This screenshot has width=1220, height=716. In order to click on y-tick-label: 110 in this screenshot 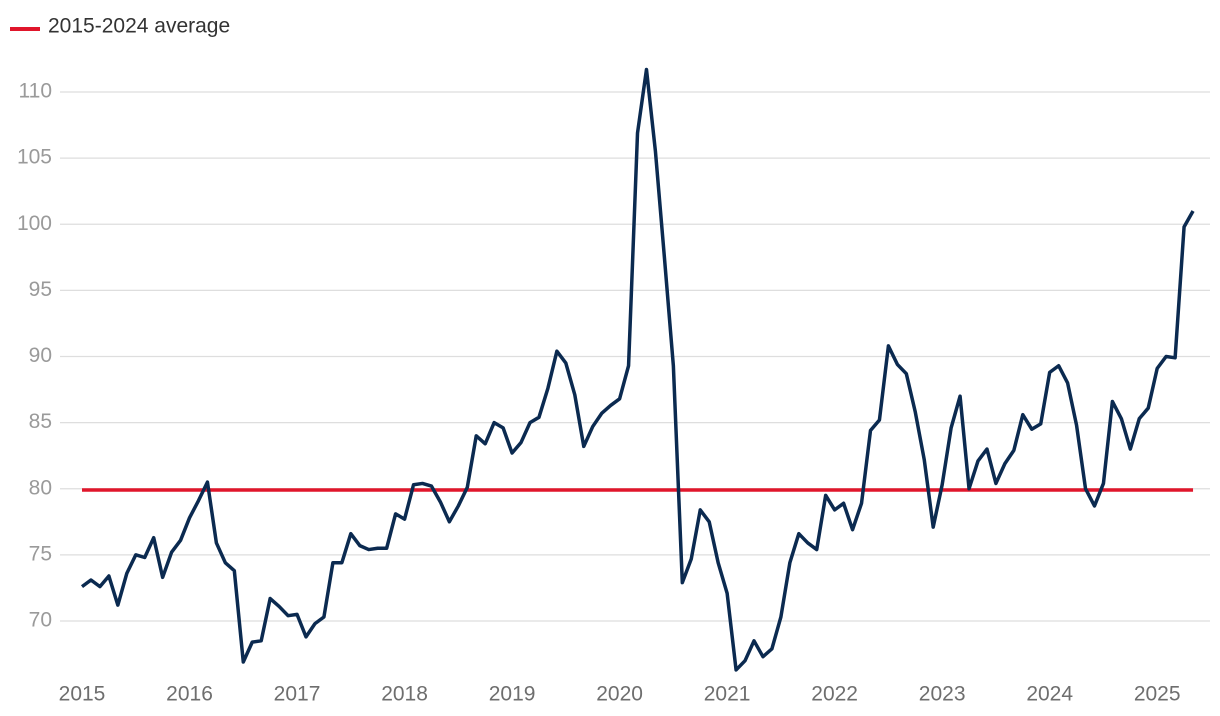, I will do `click(35, 91)`.